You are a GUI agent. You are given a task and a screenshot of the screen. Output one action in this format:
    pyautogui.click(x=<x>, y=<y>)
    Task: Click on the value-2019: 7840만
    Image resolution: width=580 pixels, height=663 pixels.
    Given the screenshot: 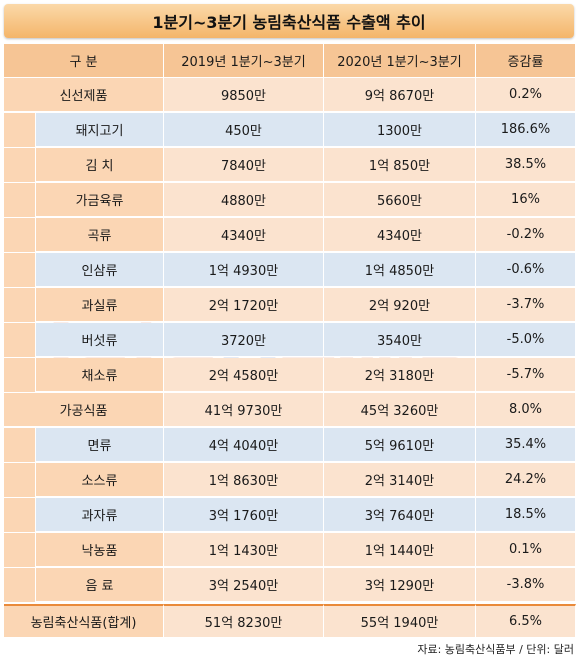 What is the action you would take?
    pyautogui.click(x=244, y=165)
    